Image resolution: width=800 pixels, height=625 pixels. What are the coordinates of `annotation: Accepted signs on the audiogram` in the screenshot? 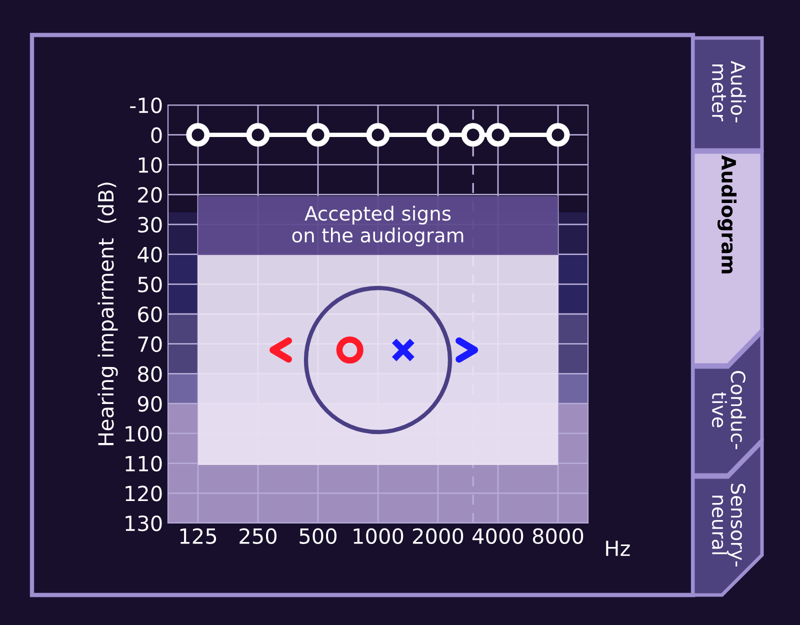 It's located at (378, 226).